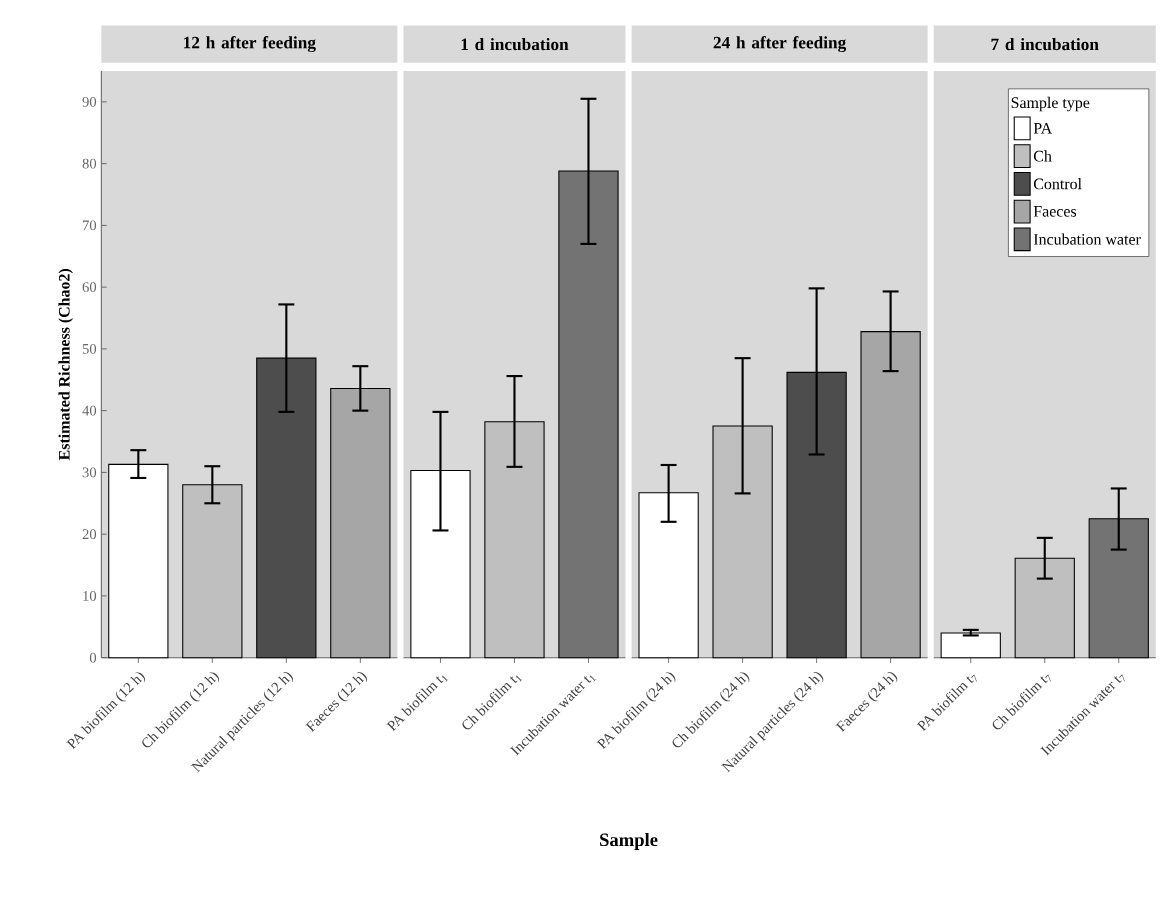 This screenshot has height=899, width=1170. I want to click on chart-title: 24 h after feeding, so click(780, 44).